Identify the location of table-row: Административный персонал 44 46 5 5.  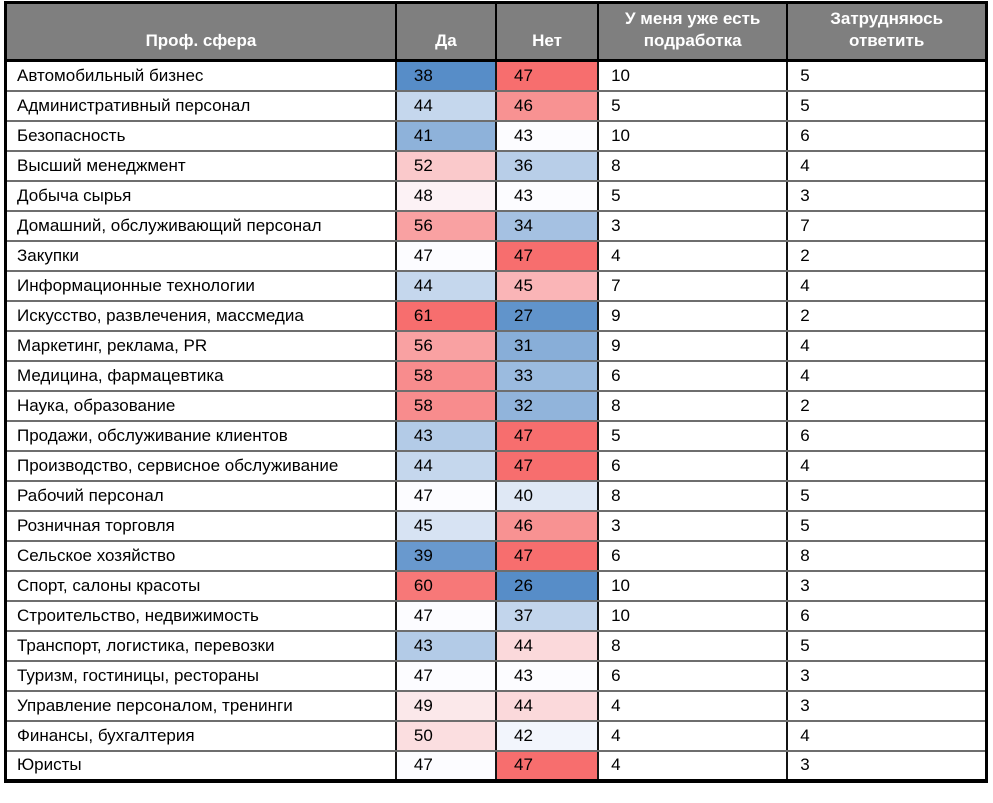
(496, 105).